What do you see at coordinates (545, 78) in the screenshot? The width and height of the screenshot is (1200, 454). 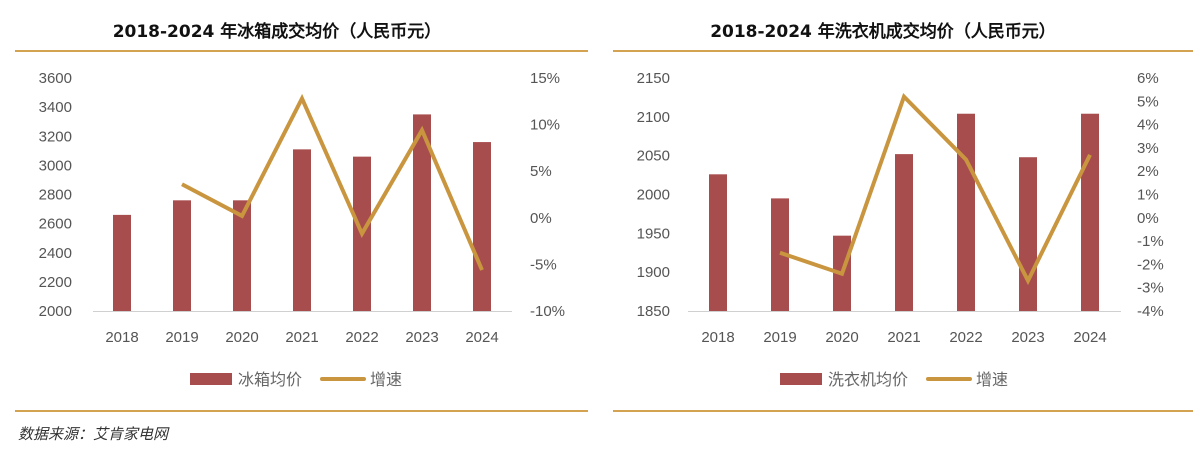 I see `y-right-tick-label: 15%` at bounding box center [545, 78].